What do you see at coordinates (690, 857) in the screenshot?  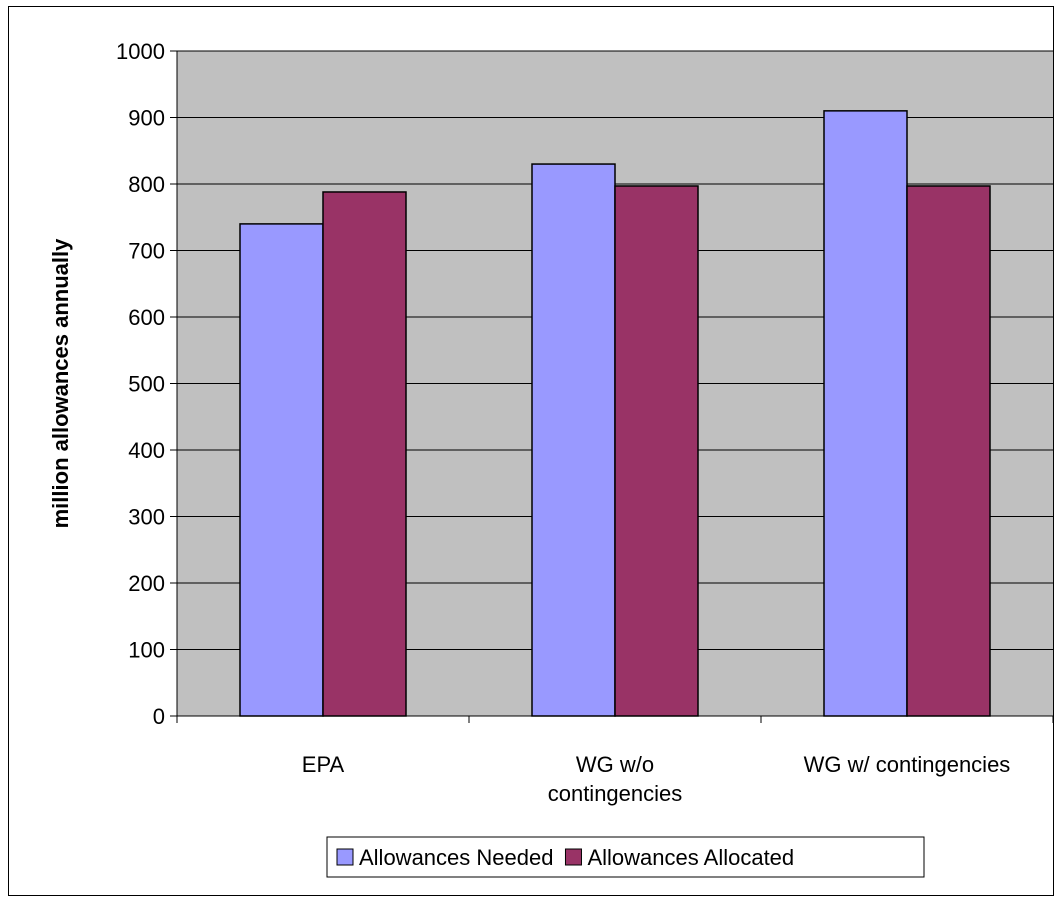 I see `legend-label: Allowances Allocated` at bounding box center [690, 857].